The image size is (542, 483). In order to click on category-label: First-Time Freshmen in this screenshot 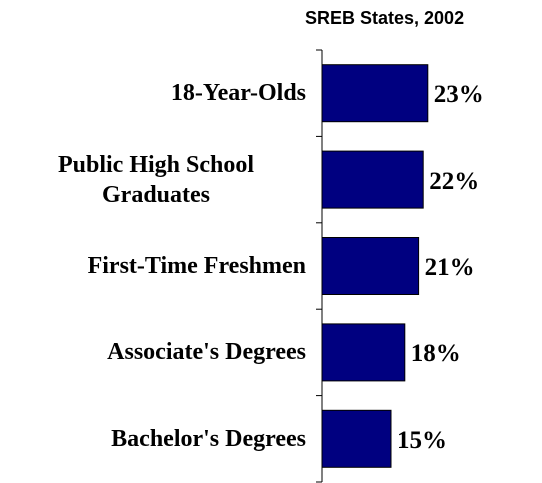, I will do `click(196, 266)`.